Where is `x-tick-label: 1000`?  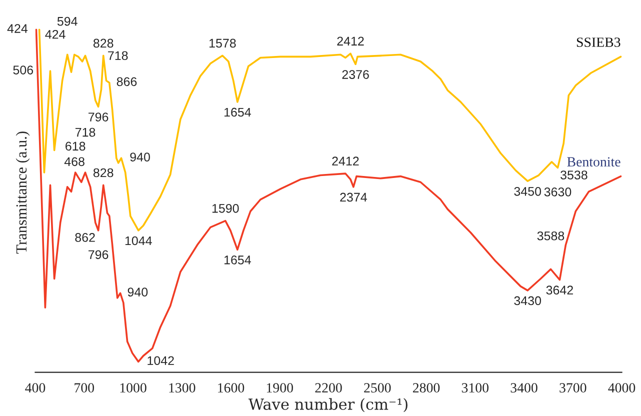
x-tick-label: 1000 is located at coordinates (133, 388).